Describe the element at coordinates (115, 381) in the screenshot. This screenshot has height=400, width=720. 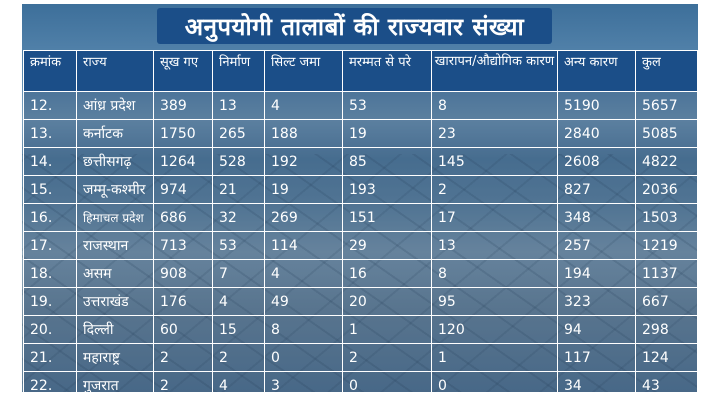
I see `cell-state: गुजरात` at that location.